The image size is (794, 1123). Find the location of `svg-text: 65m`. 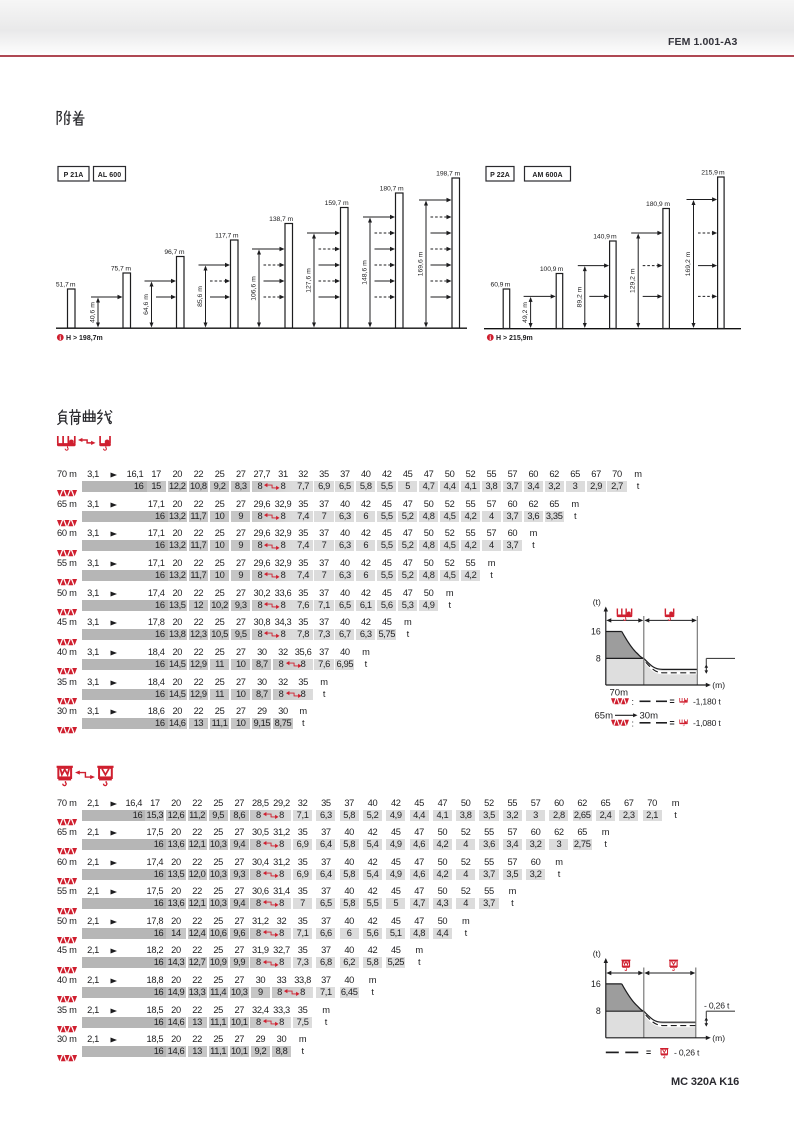

svg-text: 65m is located at coordinates (604, 716).